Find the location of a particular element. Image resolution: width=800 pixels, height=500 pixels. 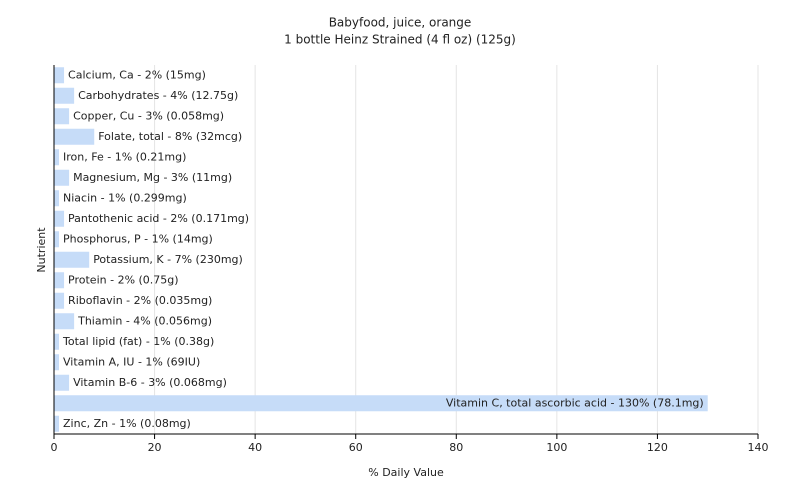

value-label: Calcium, Ca - 2% (15mg) is located at coordinates (137, 74).